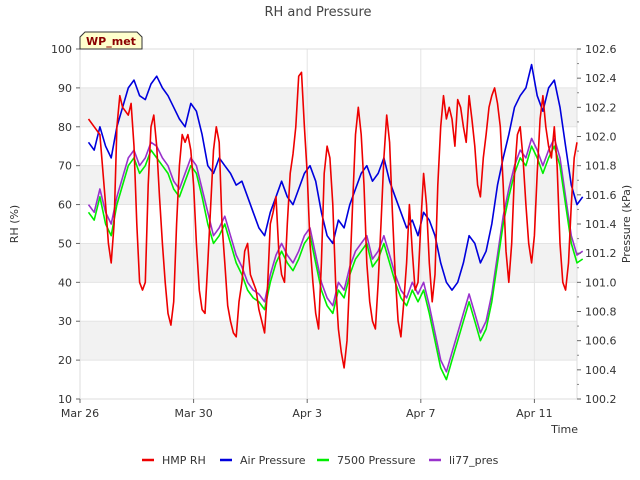  What do you see at coordinates (376, 460) in the screenshot?
I see `legend-label: 7500 Pressure` at bounding box center [376, 460].